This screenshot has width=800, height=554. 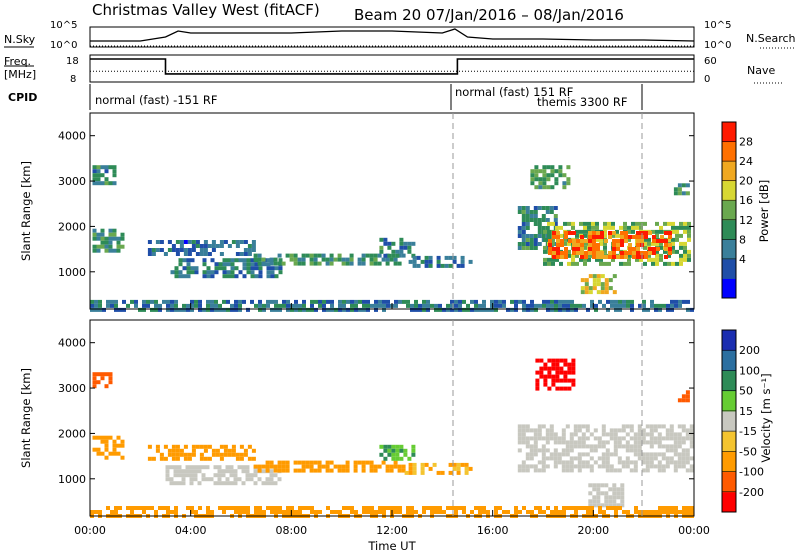 What do you see at coordinates (746, 391) in the screenshot?
I see `velocity-colorbar-tick-label: 50` at bounding box center [746, 391].